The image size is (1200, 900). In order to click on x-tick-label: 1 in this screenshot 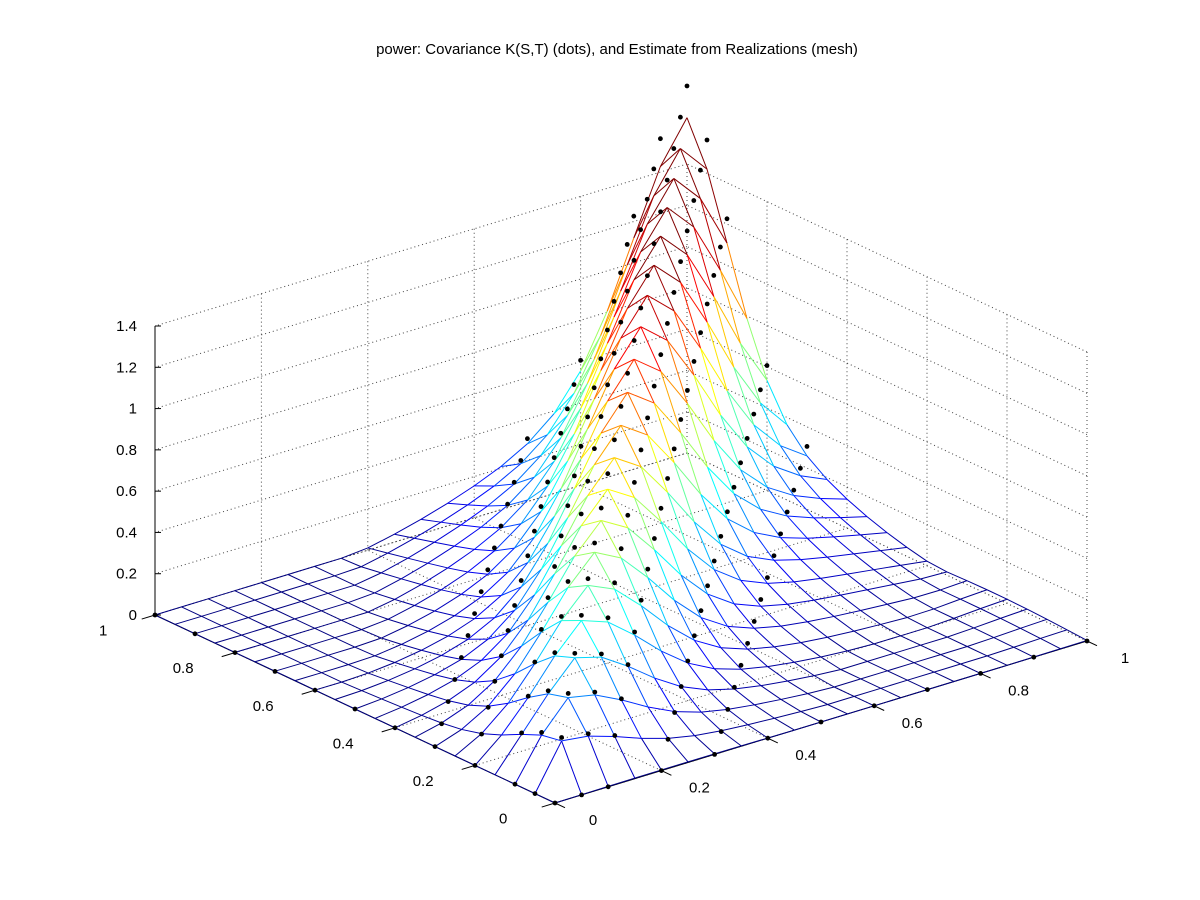, I will do `click(1125, 658)`.